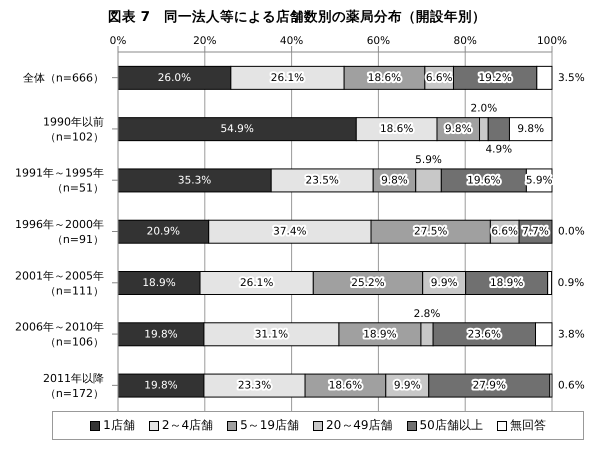  What do you see at coordinates (498, 150) in the screenshot?
I see `data-label: 4.9%` at bounding box center [498, 150].